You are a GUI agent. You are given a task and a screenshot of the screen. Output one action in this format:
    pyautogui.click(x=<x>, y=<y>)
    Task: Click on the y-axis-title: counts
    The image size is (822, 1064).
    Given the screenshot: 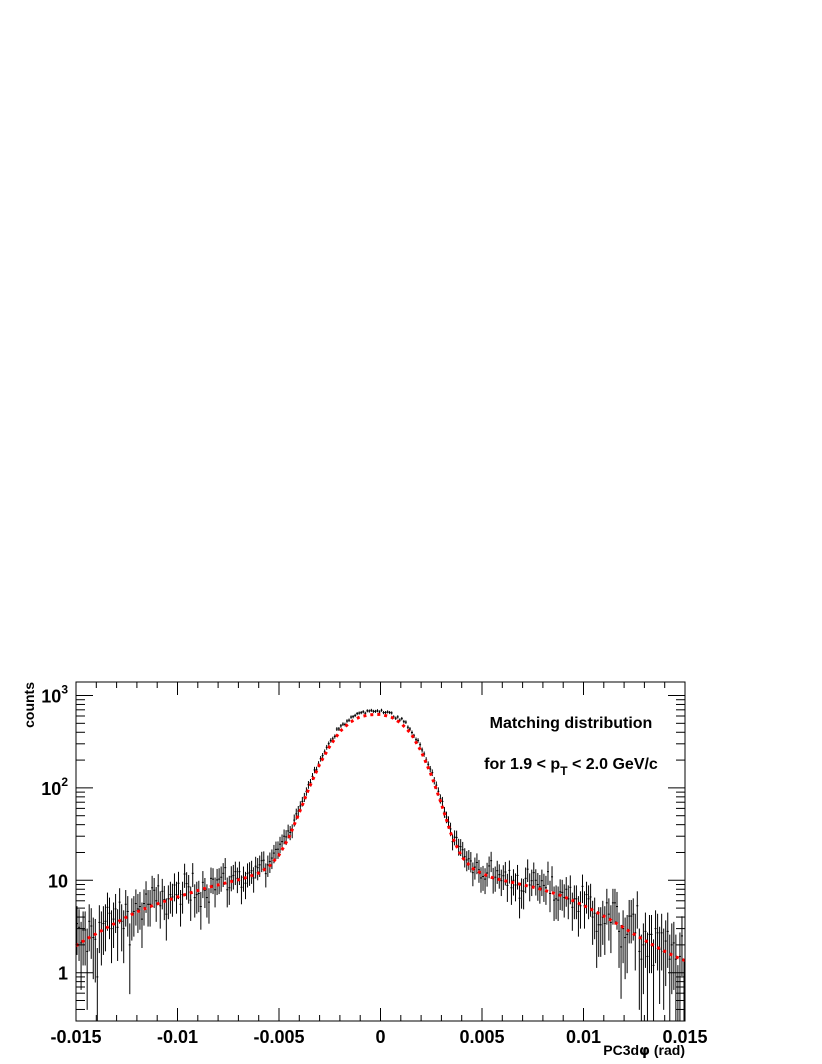 What is the action you would take?
    pyautogui.click(x=29, y=705)
    